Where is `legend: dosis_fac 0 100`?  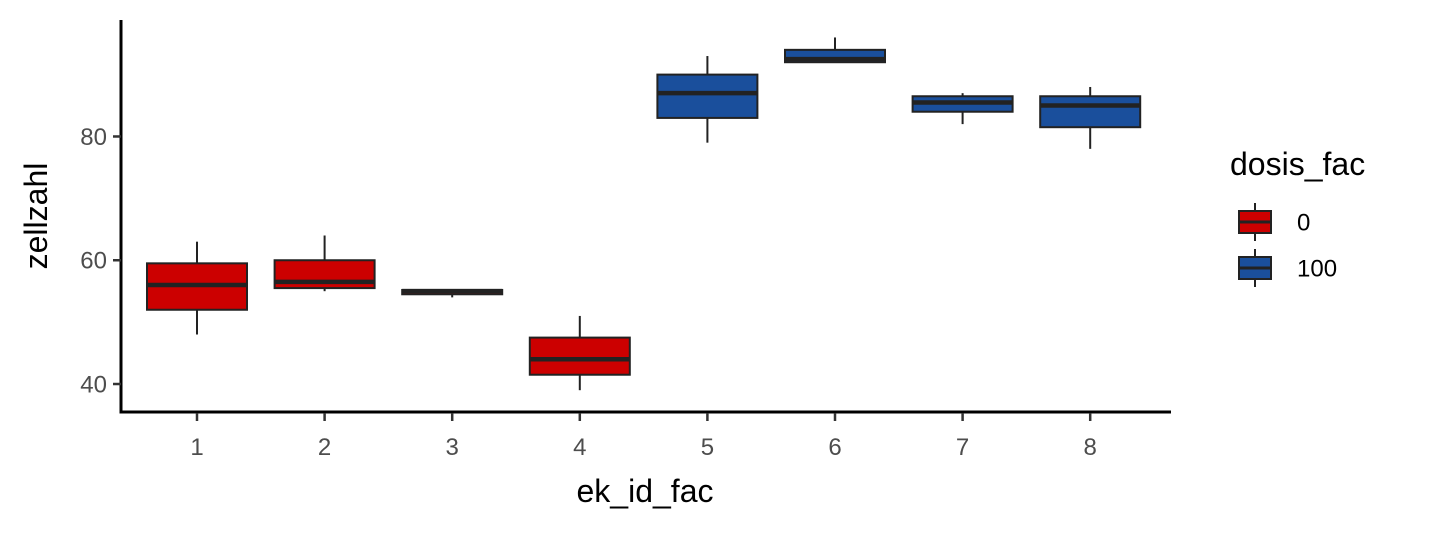 legend: dosis_fac 0 100 is located at coordinates (1297, 216).